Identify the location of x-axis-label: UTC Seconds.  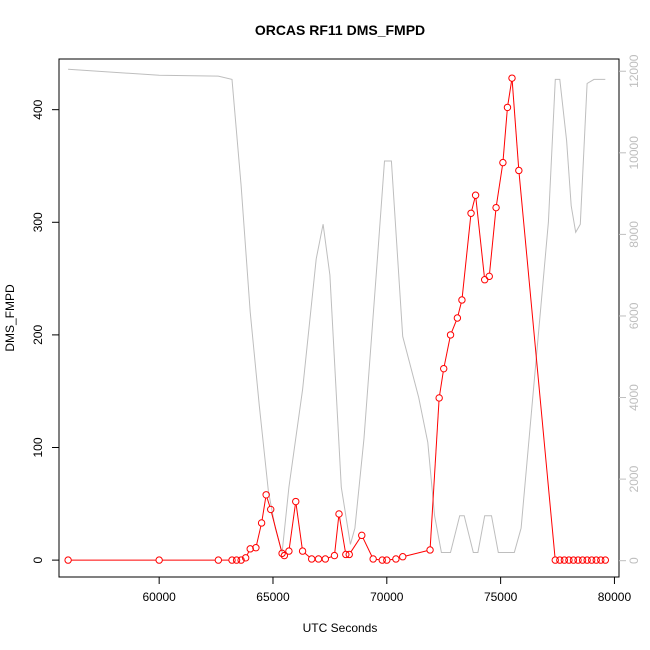
(340, 628).